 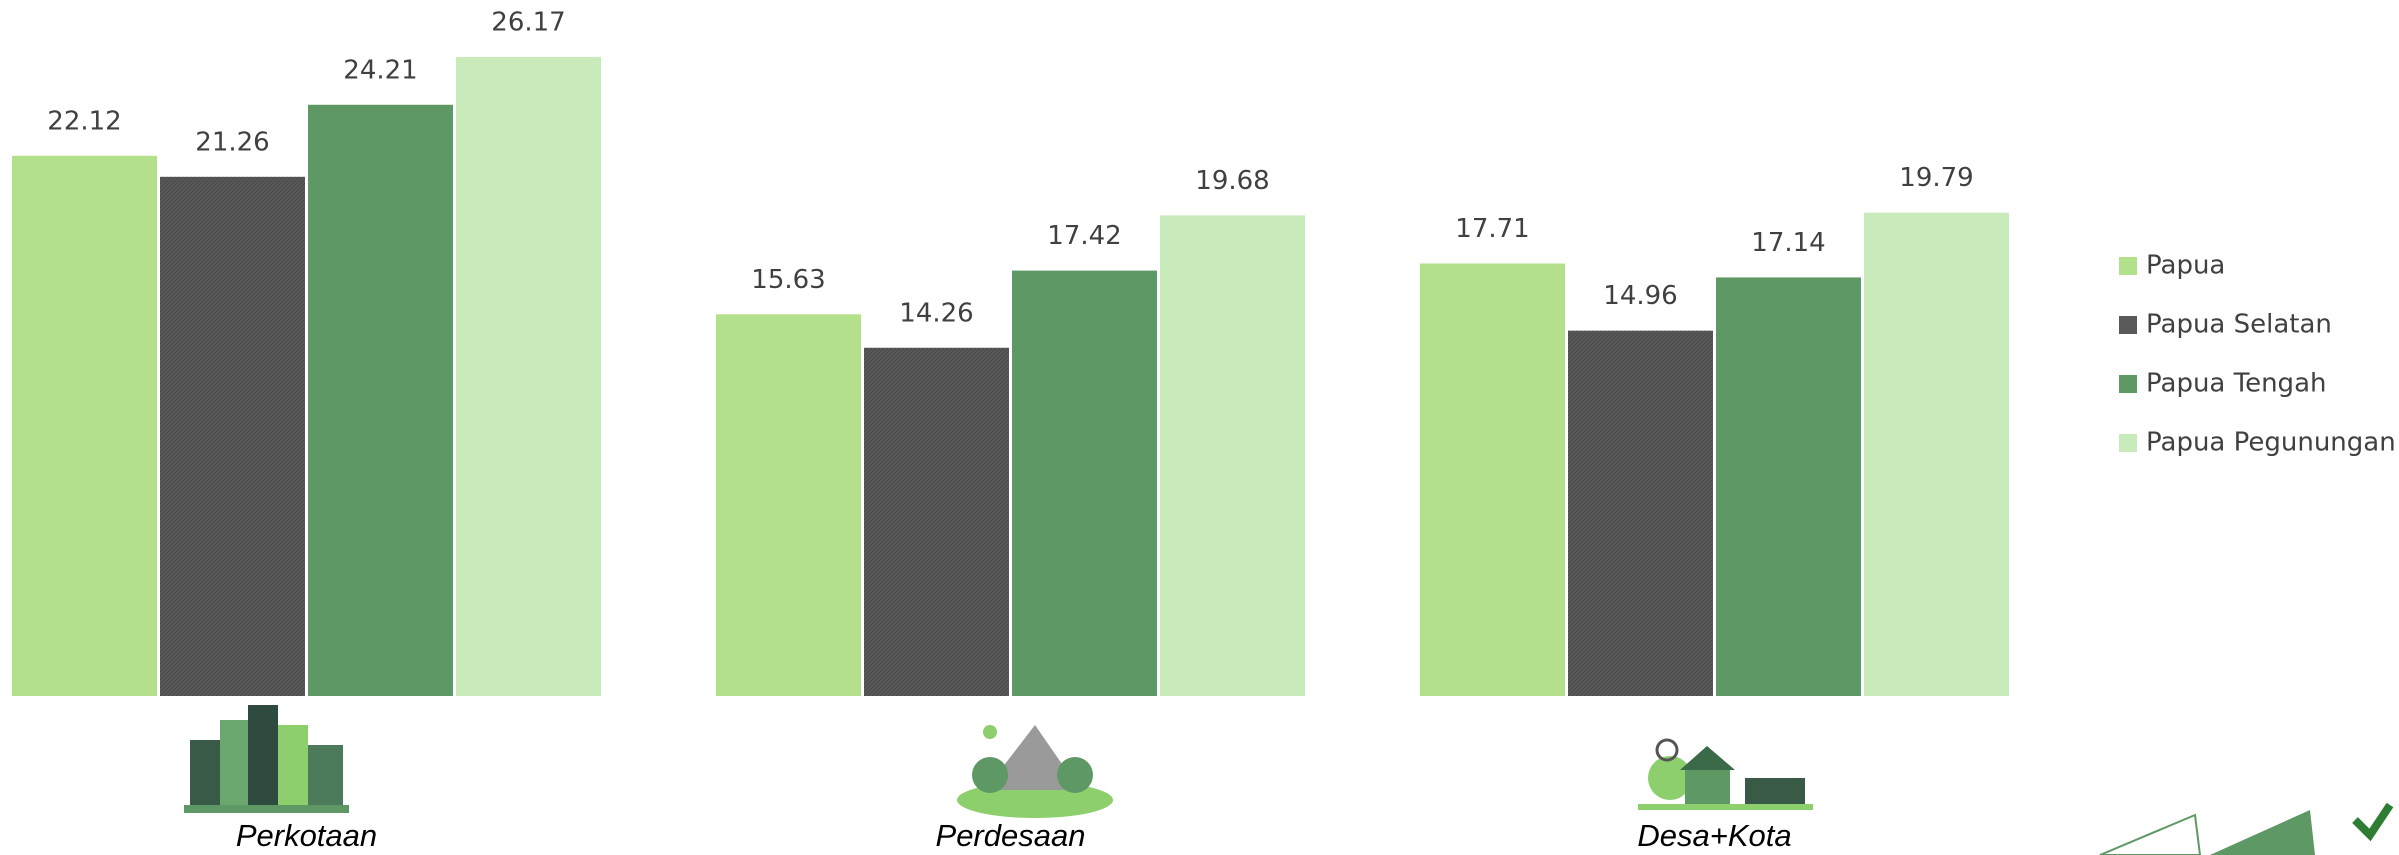 I want to click on data-label: 26.17, so click(x=528, y=22).